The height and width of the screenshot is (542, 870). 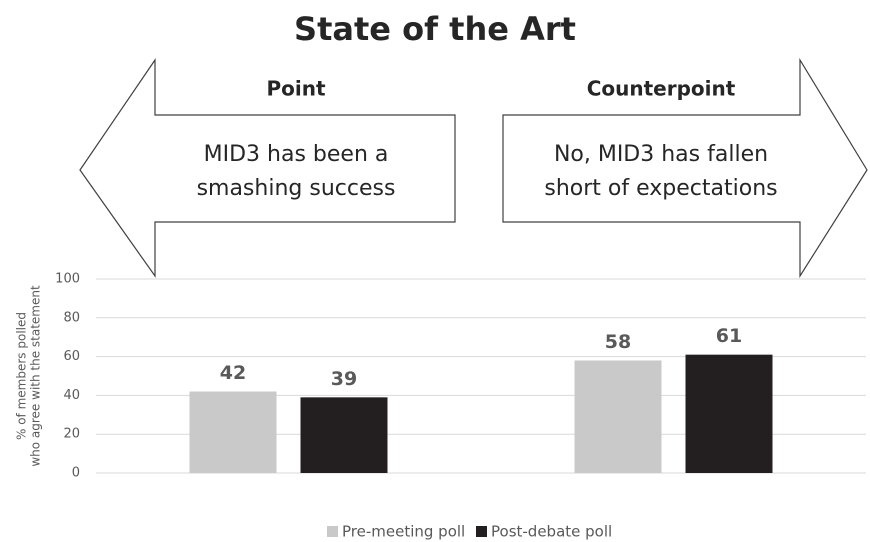 What do you see at coordinates (36, 376) in the screenshot?
I see `y-axis-label-line: who agree with the statement` at bounding box center [36, 376].